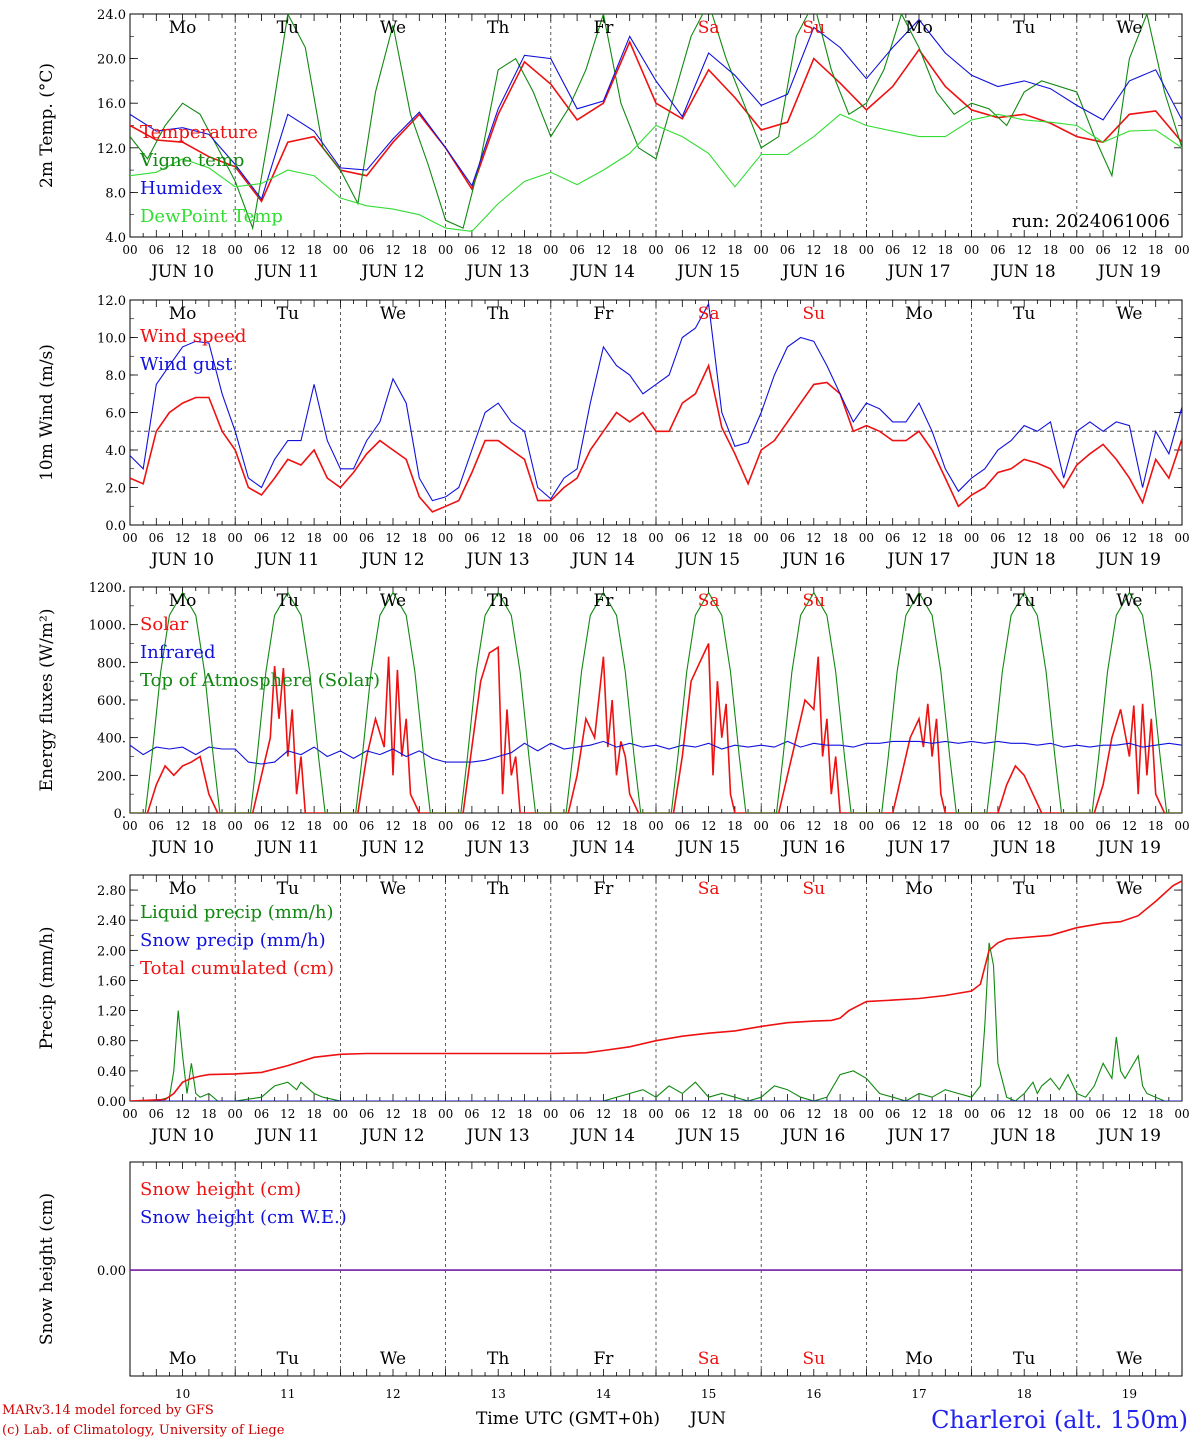 Image resolution: width=1194 pixels, height=1445 pixels. Describe the element at coordinates (111, 104) in the screenshot. I see `y-tick-label: 16.0` at that location.